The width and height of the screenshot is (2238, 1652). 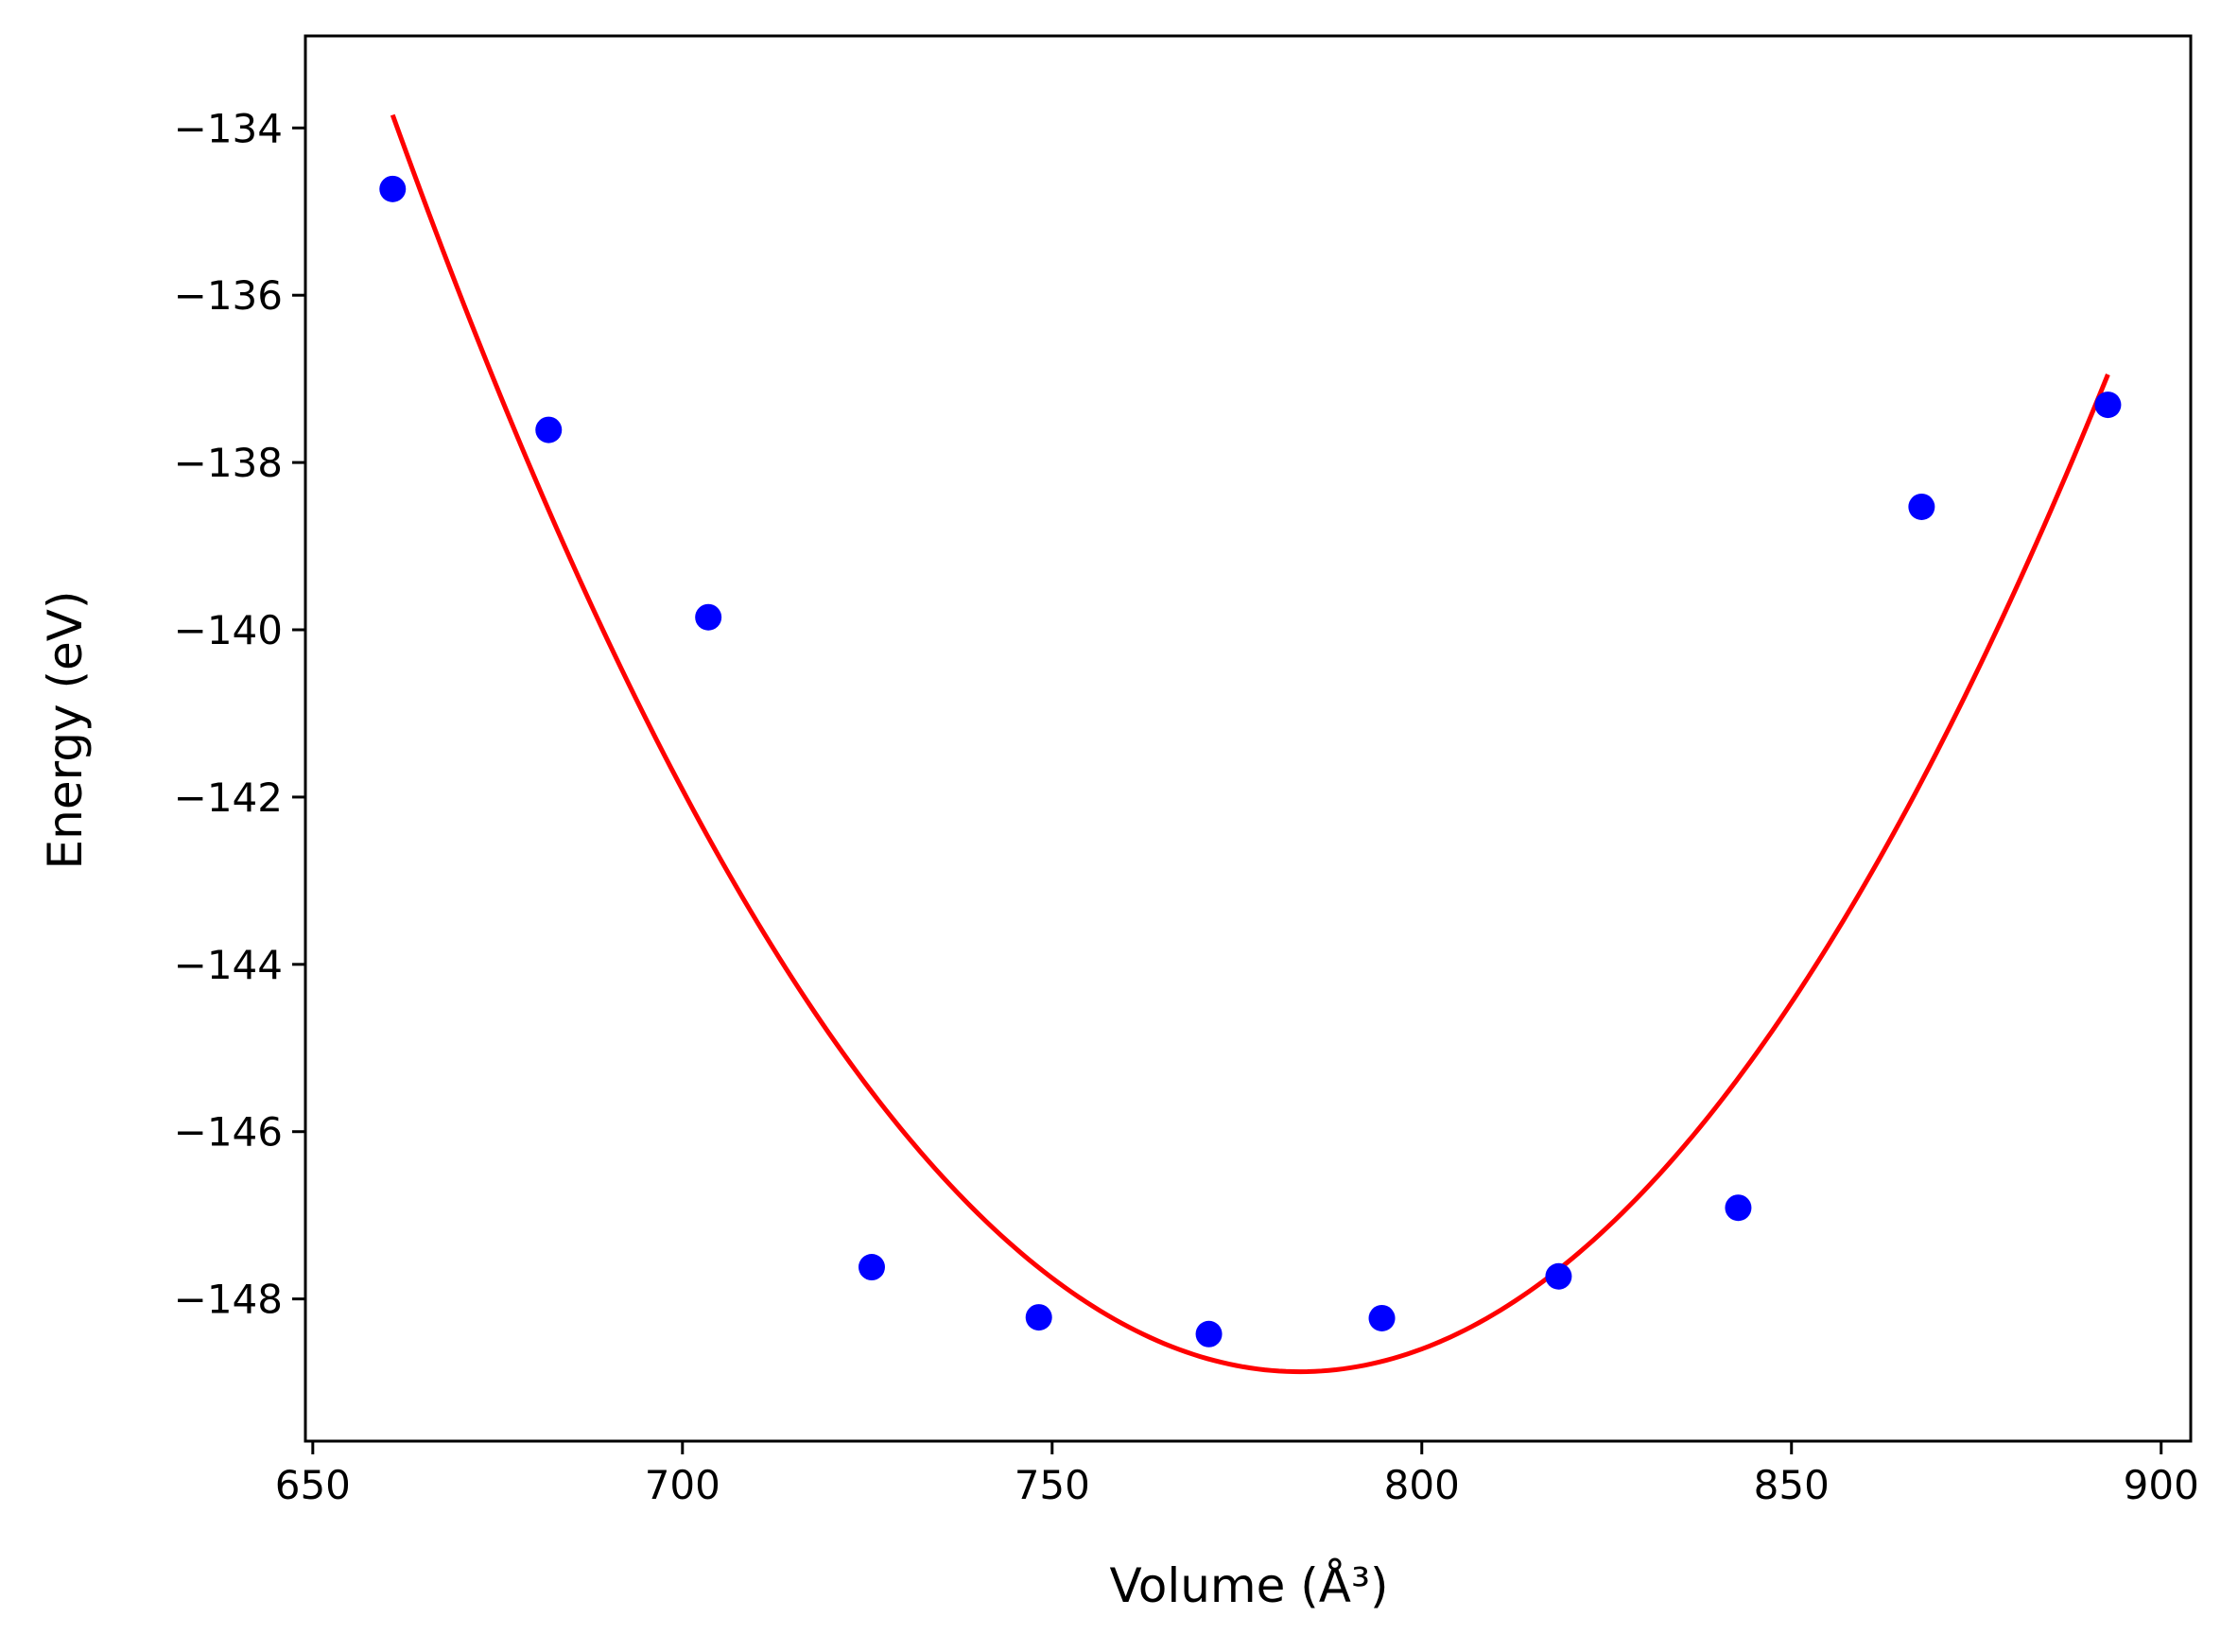 I want to click on y-tick-label: −144, so click(x=228, y=965).